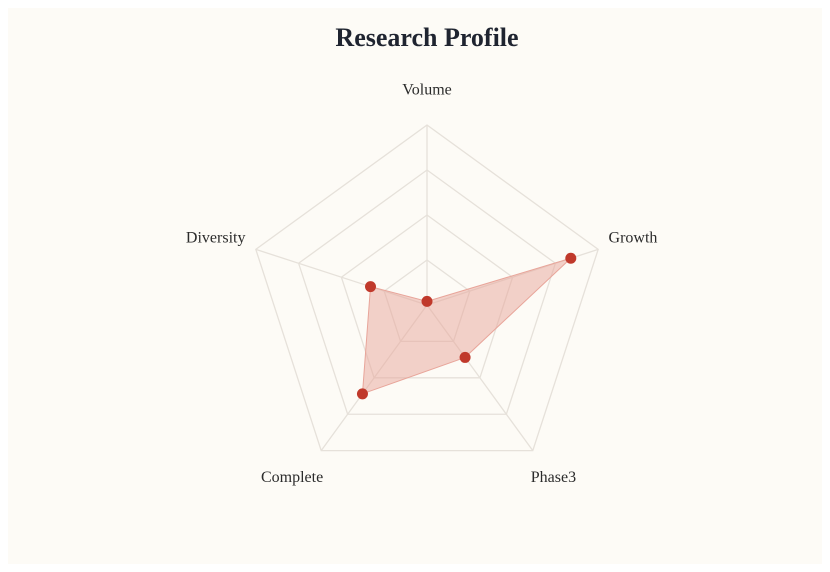  I want to click on axis-label: Complete, so click(292, 477).